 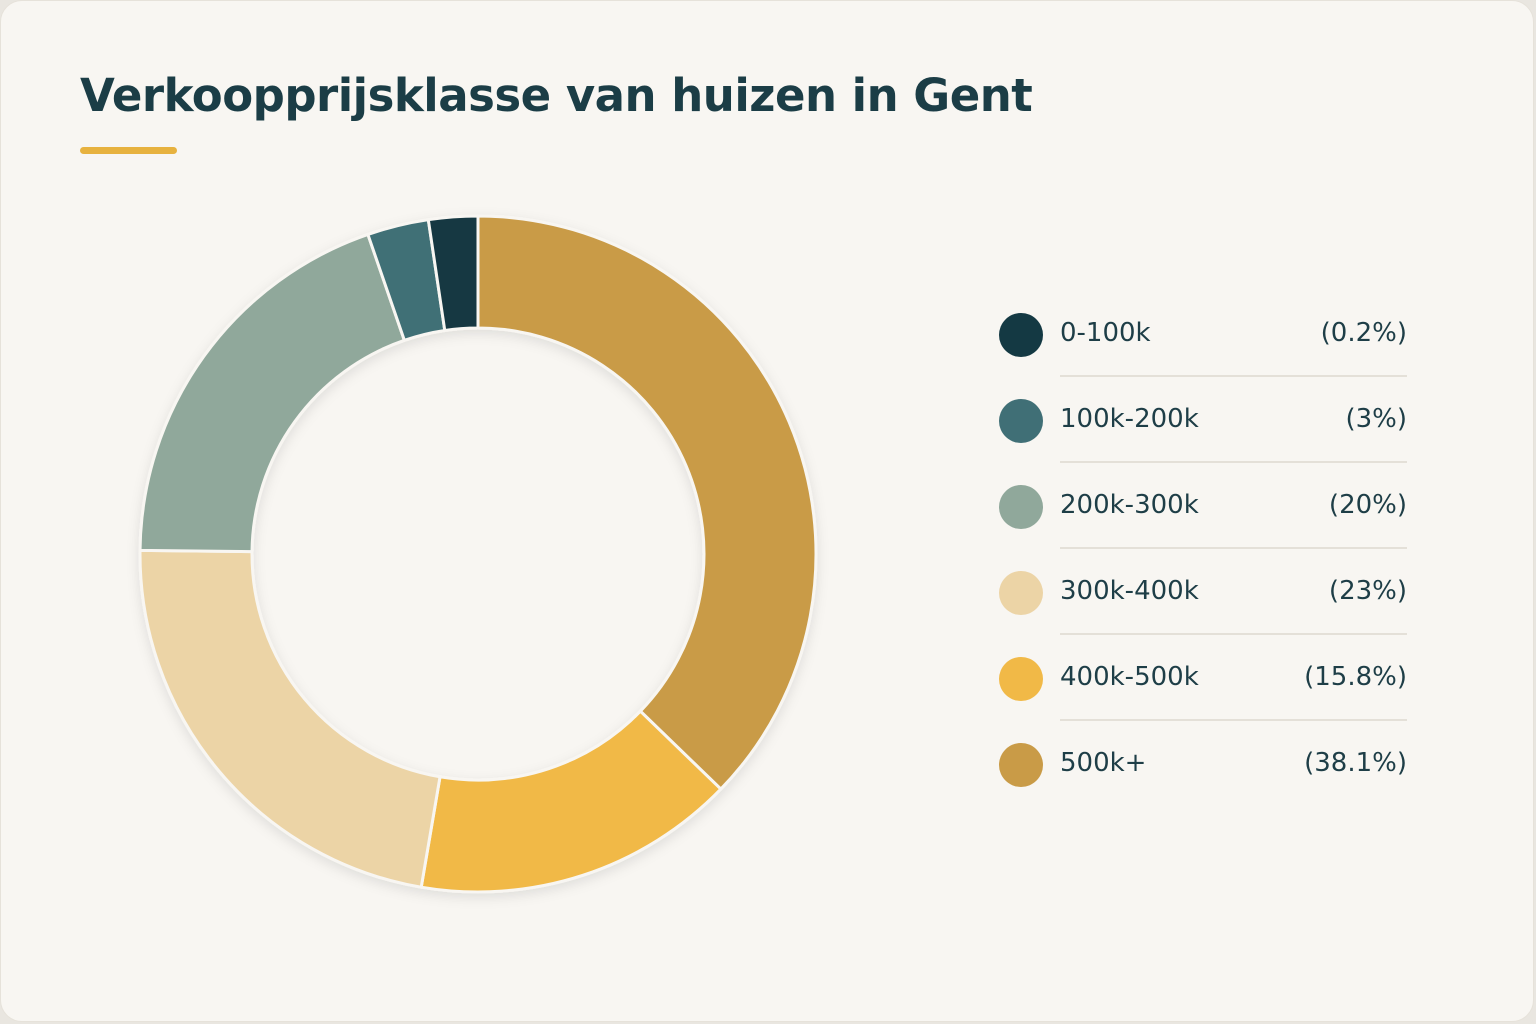 What do you see at coordinates (1376, 419) in the screenshot?
I see `legend-value: (3%)` at bounding box center [1376, 419].